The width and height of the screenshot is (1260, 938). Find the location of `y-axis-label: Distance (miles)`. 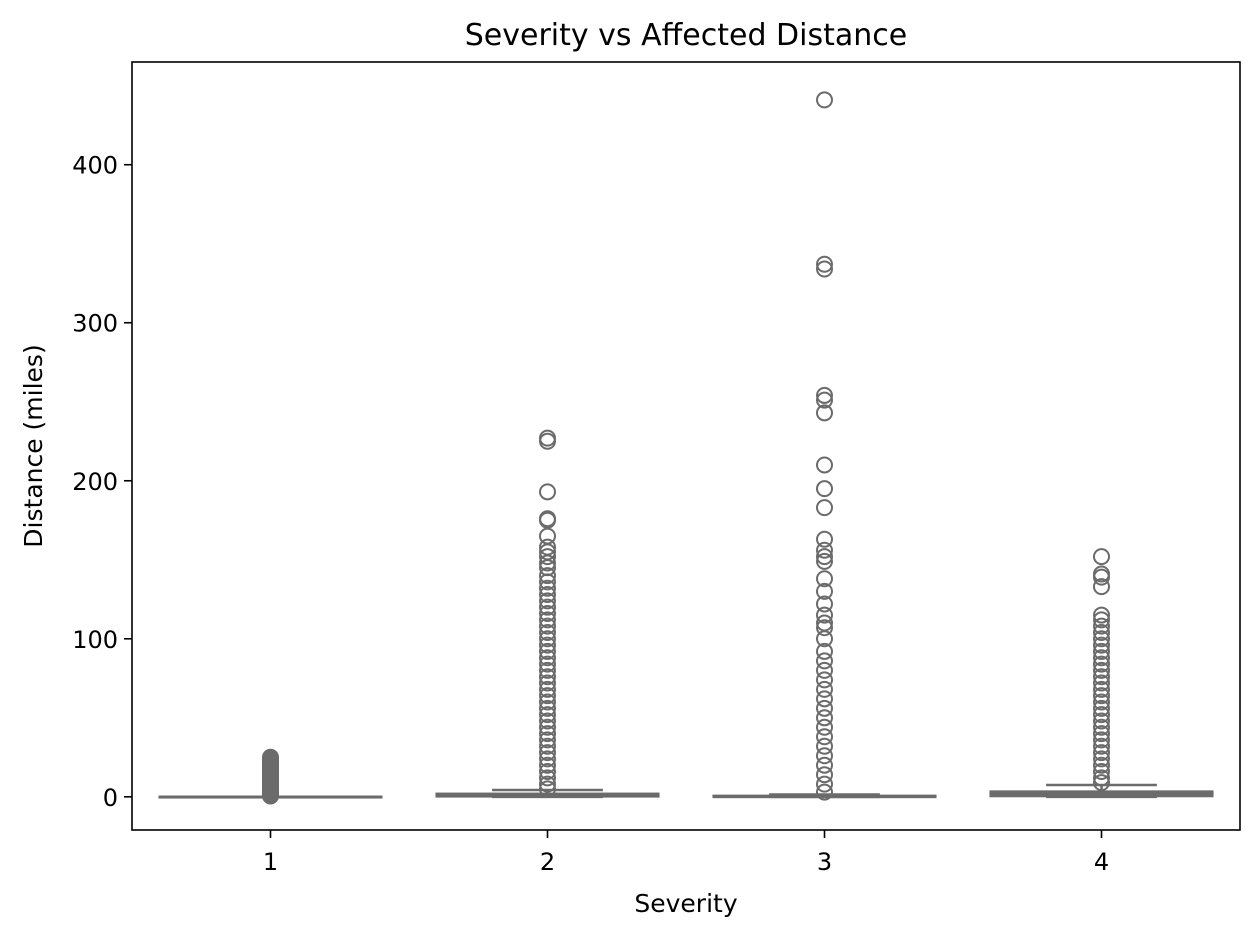

y-axis-label: Distance (miles) is located at coordinates (33, 445).